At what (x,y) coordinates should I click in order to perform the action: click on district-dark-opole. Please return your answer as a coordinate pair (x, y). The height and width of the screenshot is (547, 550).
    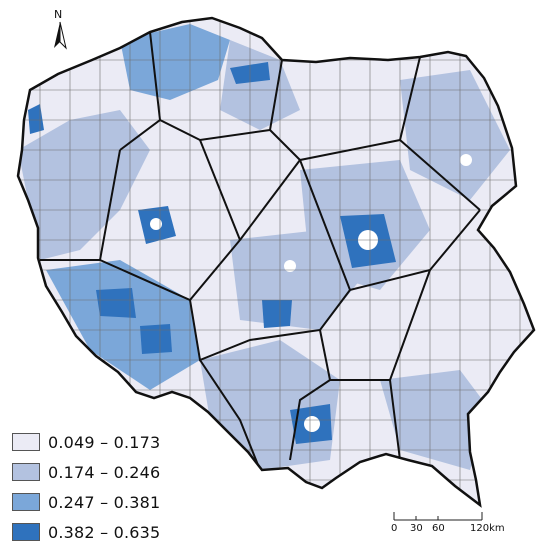
    Looking at the image, I should click on (156, 339).